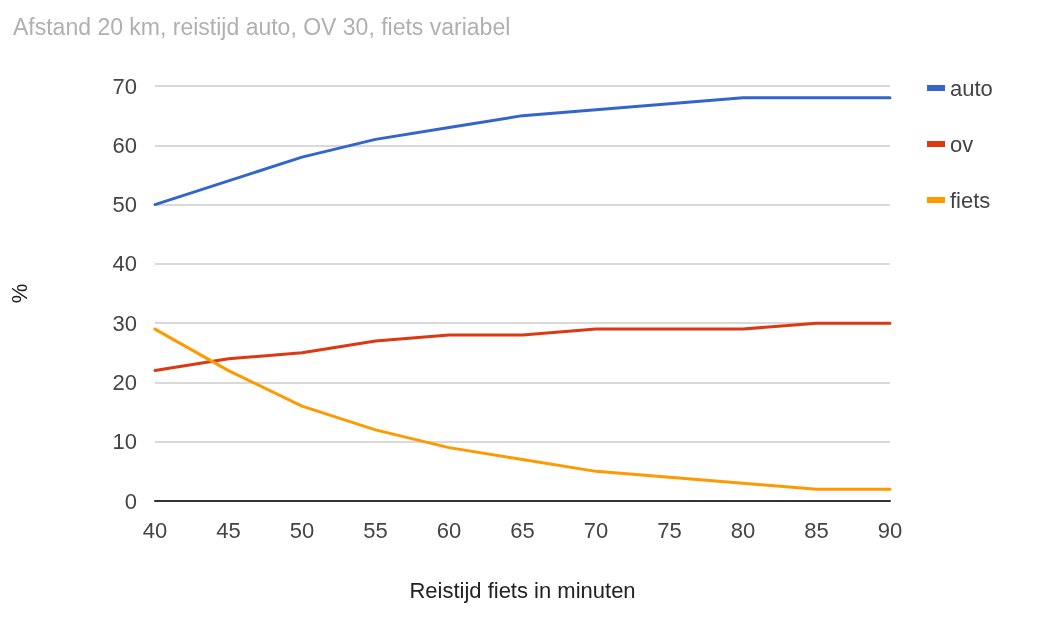 The image size is (1050, 625). Describe the element at coordinates (596, 530) in the screenshot. I see `x-tick-label: 70` at that location.